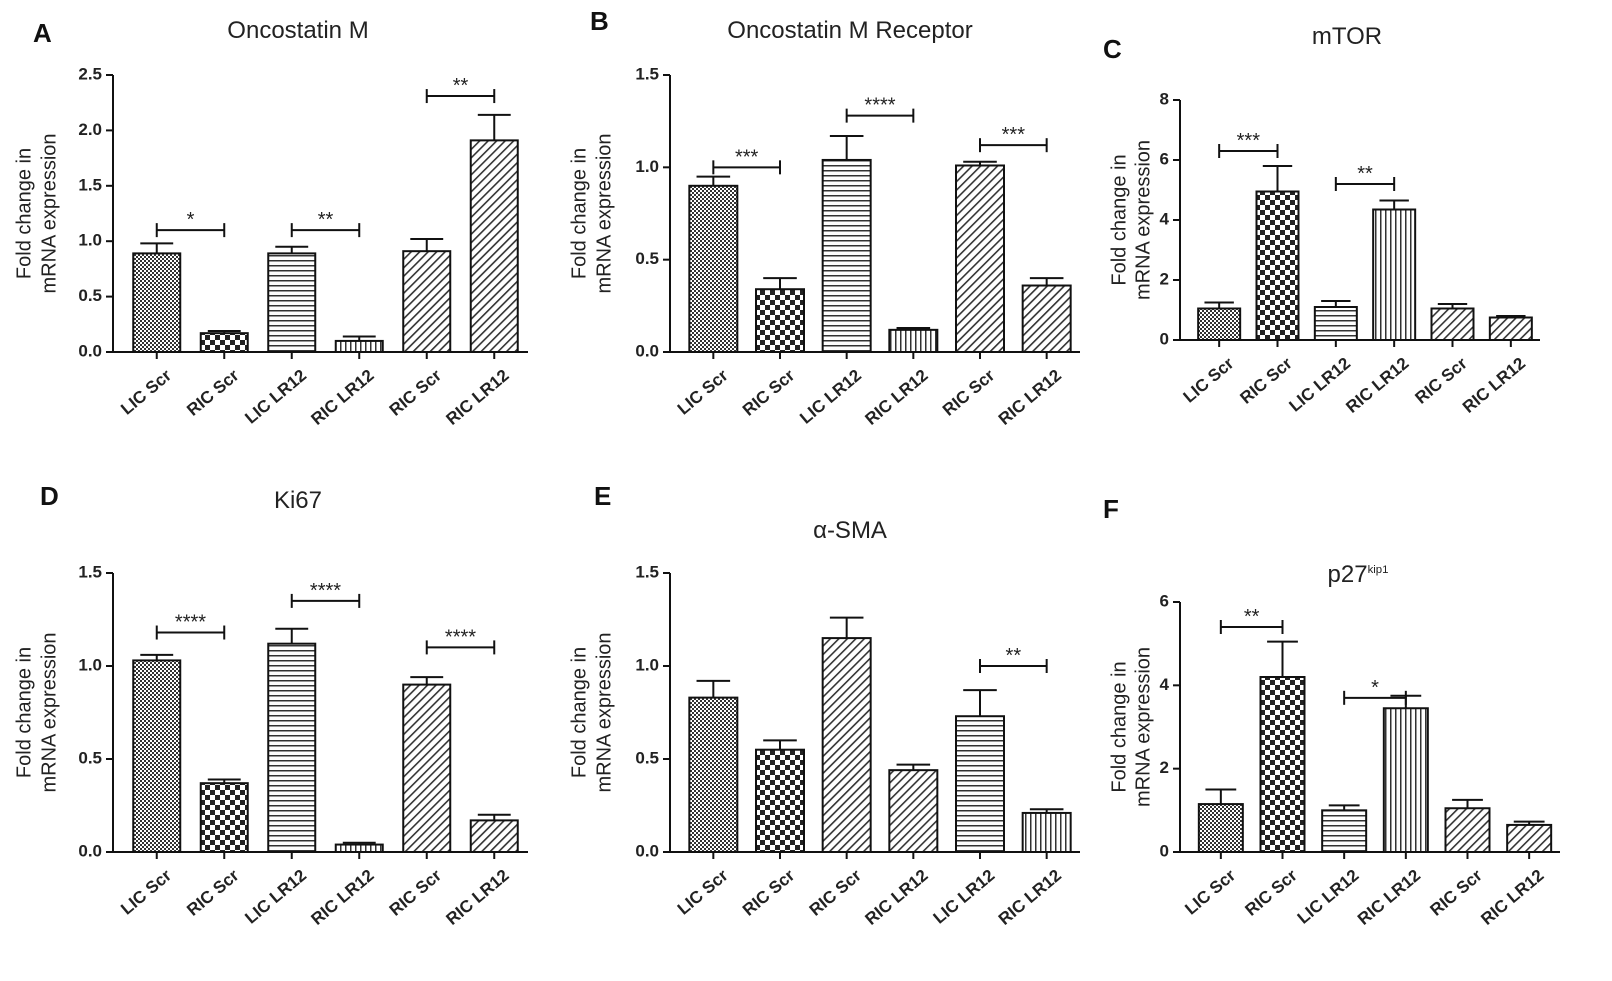  I want to click on panel-letter-d: D, so click(49, 496).